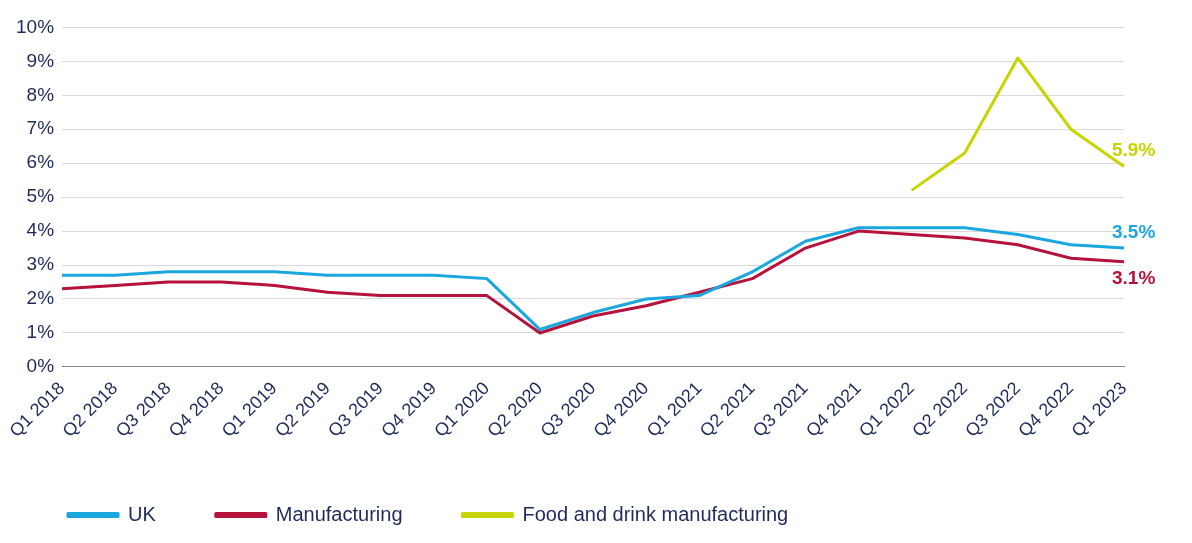 The width and height of the screenshot is (1192, 543). I want to click on y-tick-label: 2%, so click(40, 298).